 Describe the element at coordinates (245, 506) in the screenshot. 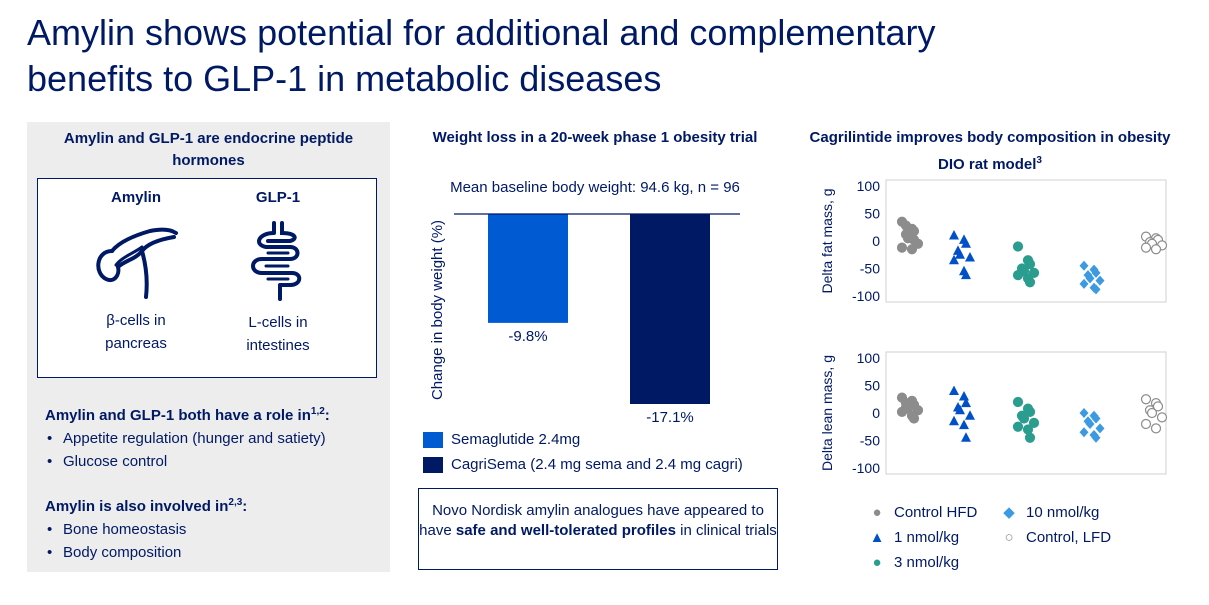

I see `amylin-roles-colon: :` at that location.